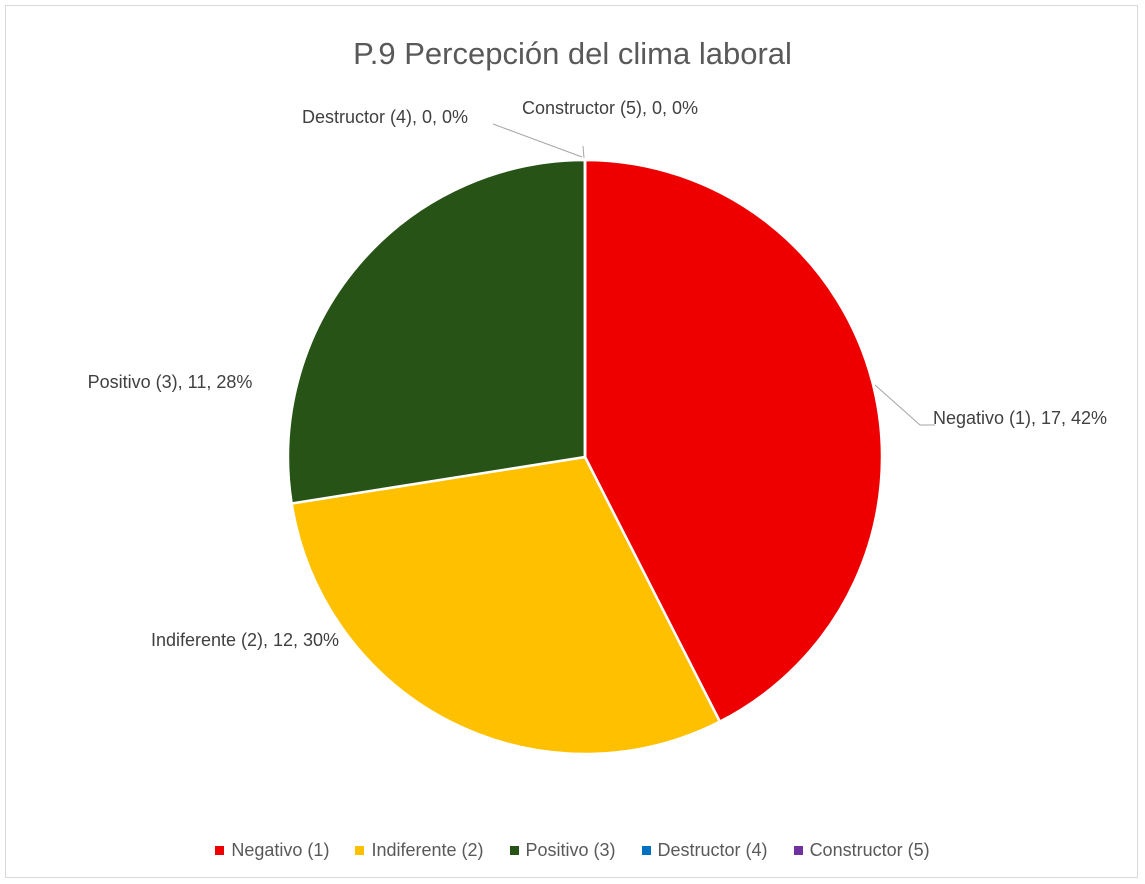  I want to click on data-label: Negativo (1), 17, 42%, so click(1020, 418).